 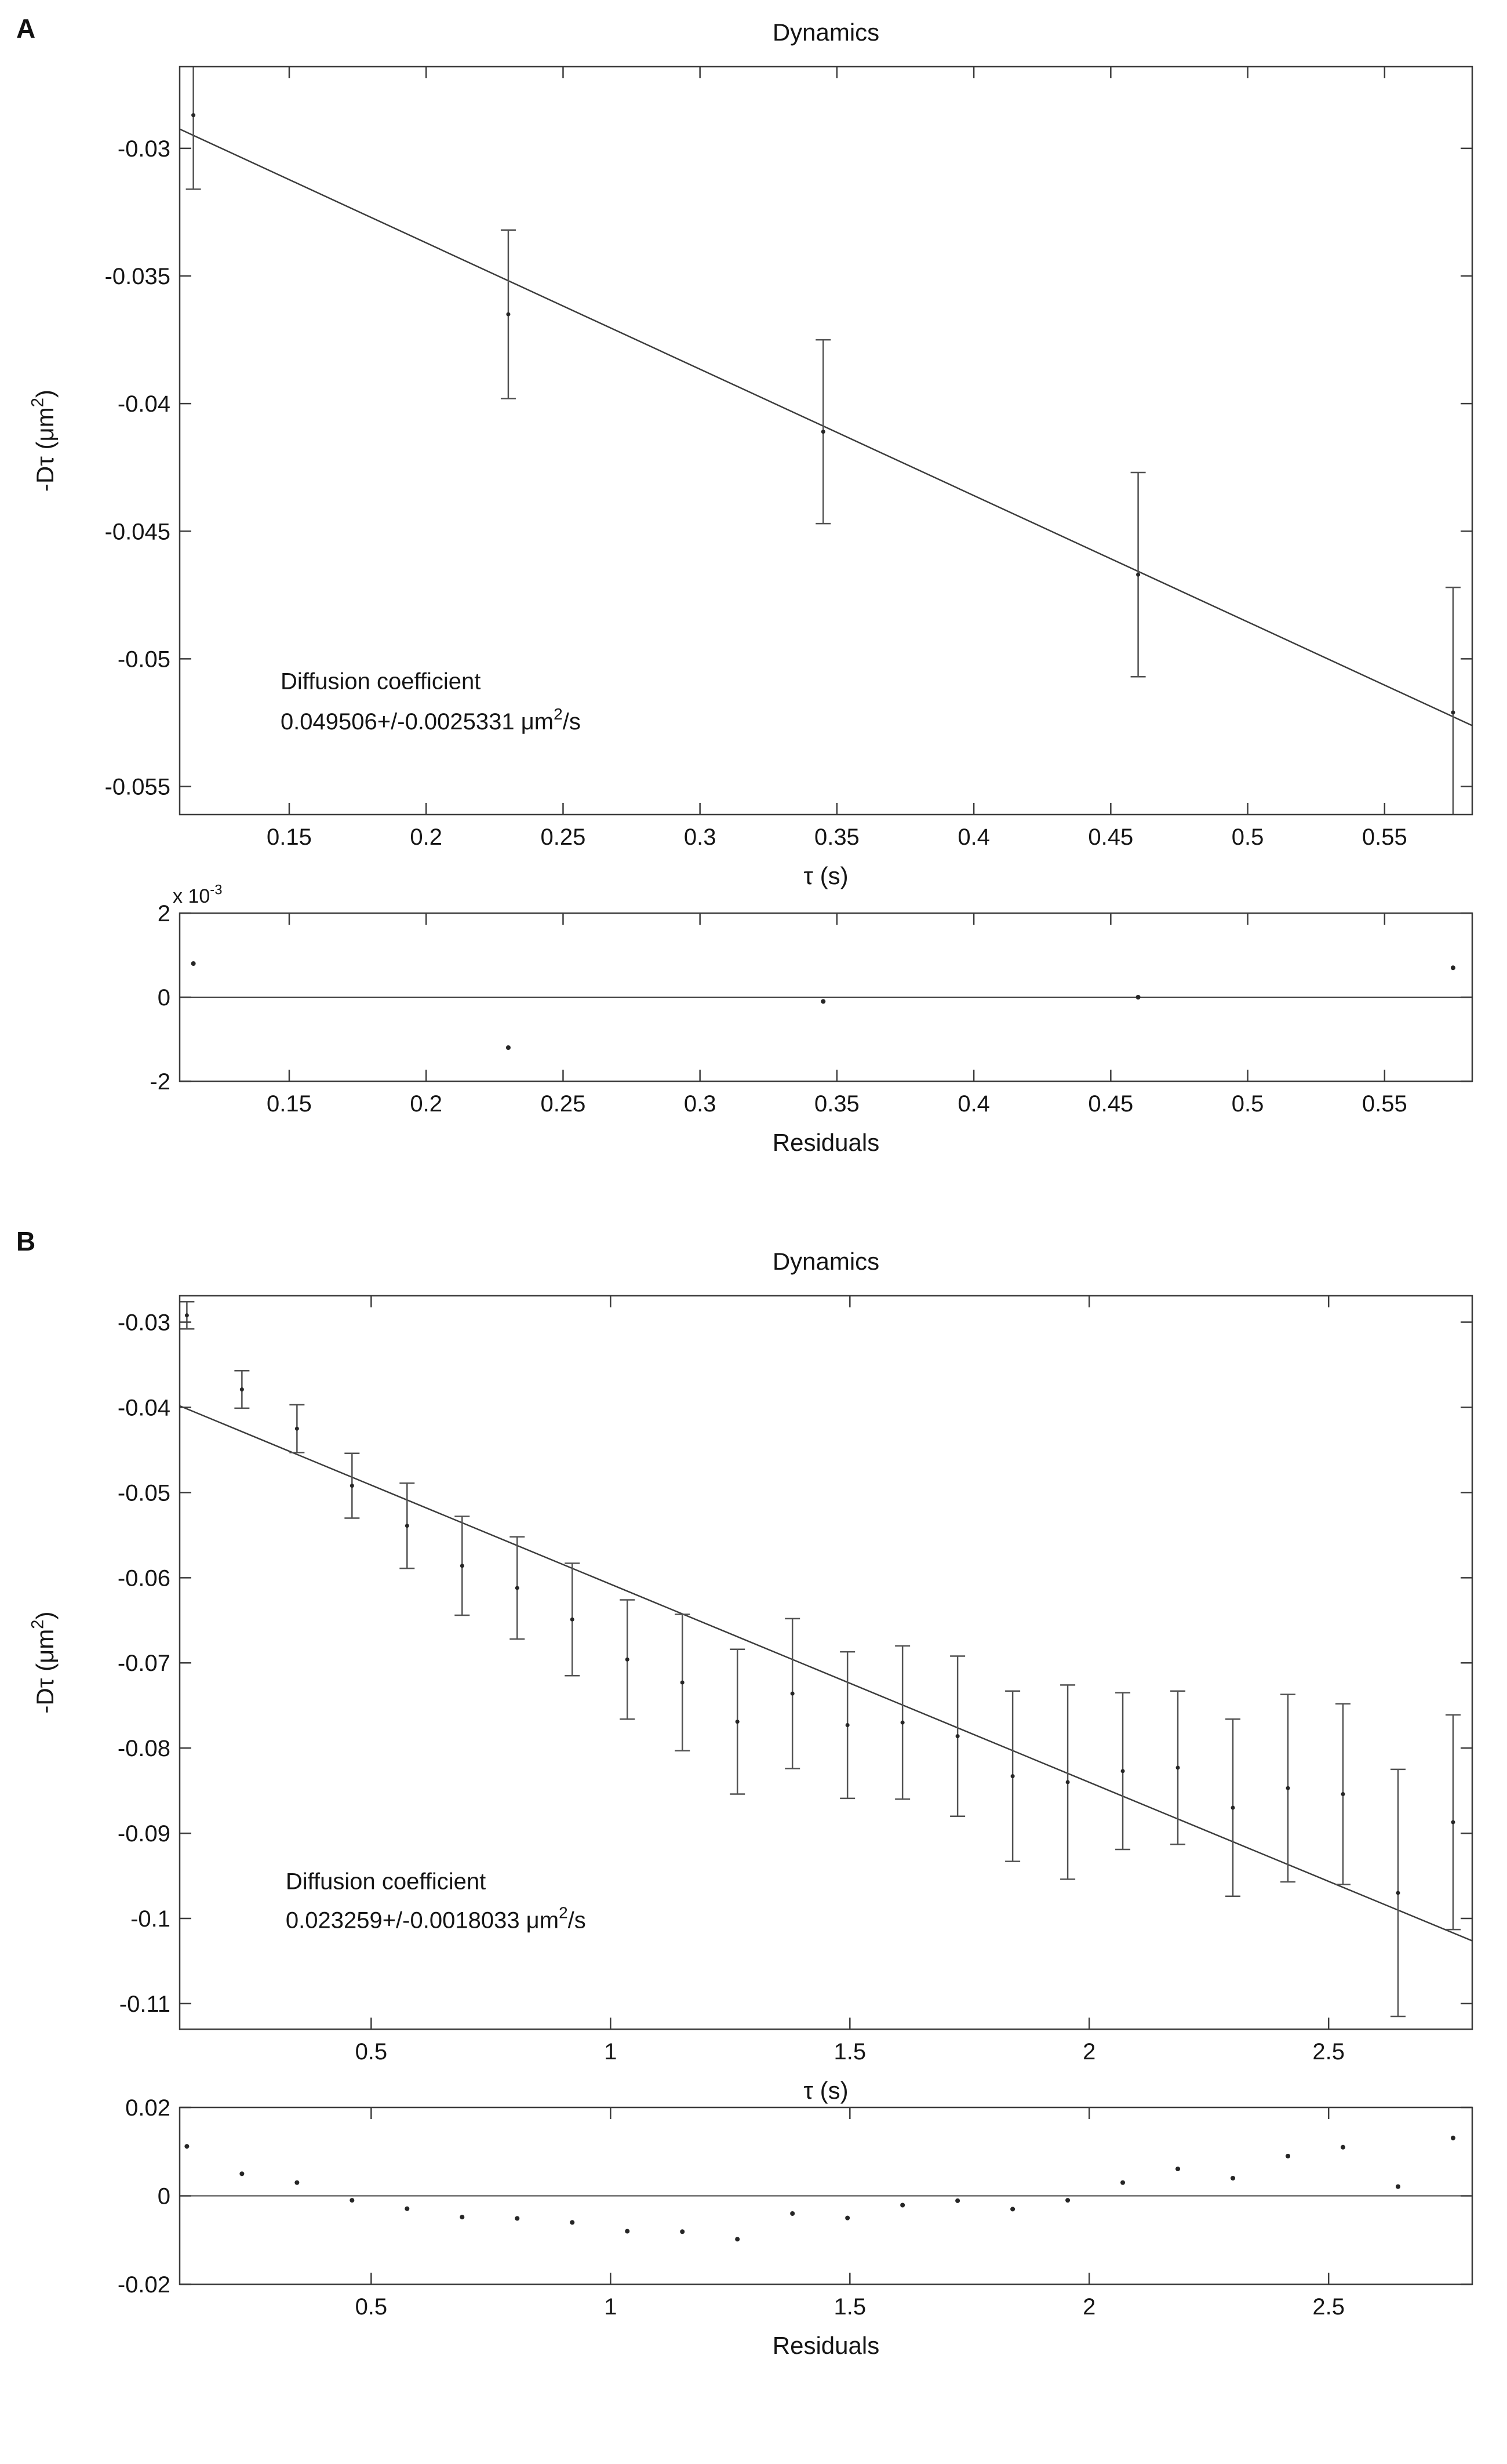 I want to click on y-tick-label: -0.035, so click(x=137, y=277).